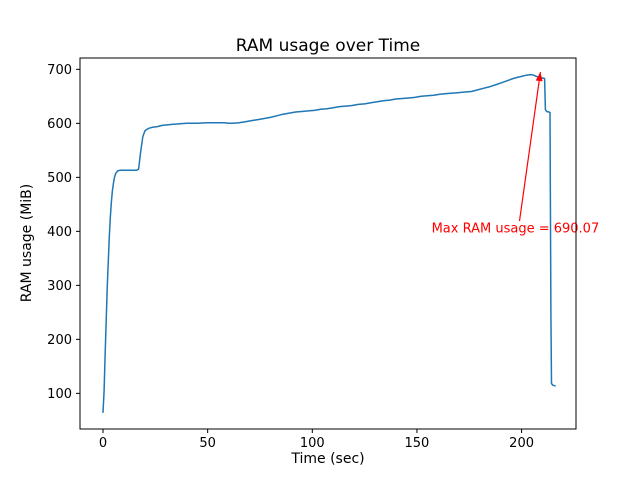 The height and width of the screenshot is (480, 640). What do you see at coordinates (59, 178) in the screenshot?
I see `svg-text: 500` at bounding box center [59, 178].